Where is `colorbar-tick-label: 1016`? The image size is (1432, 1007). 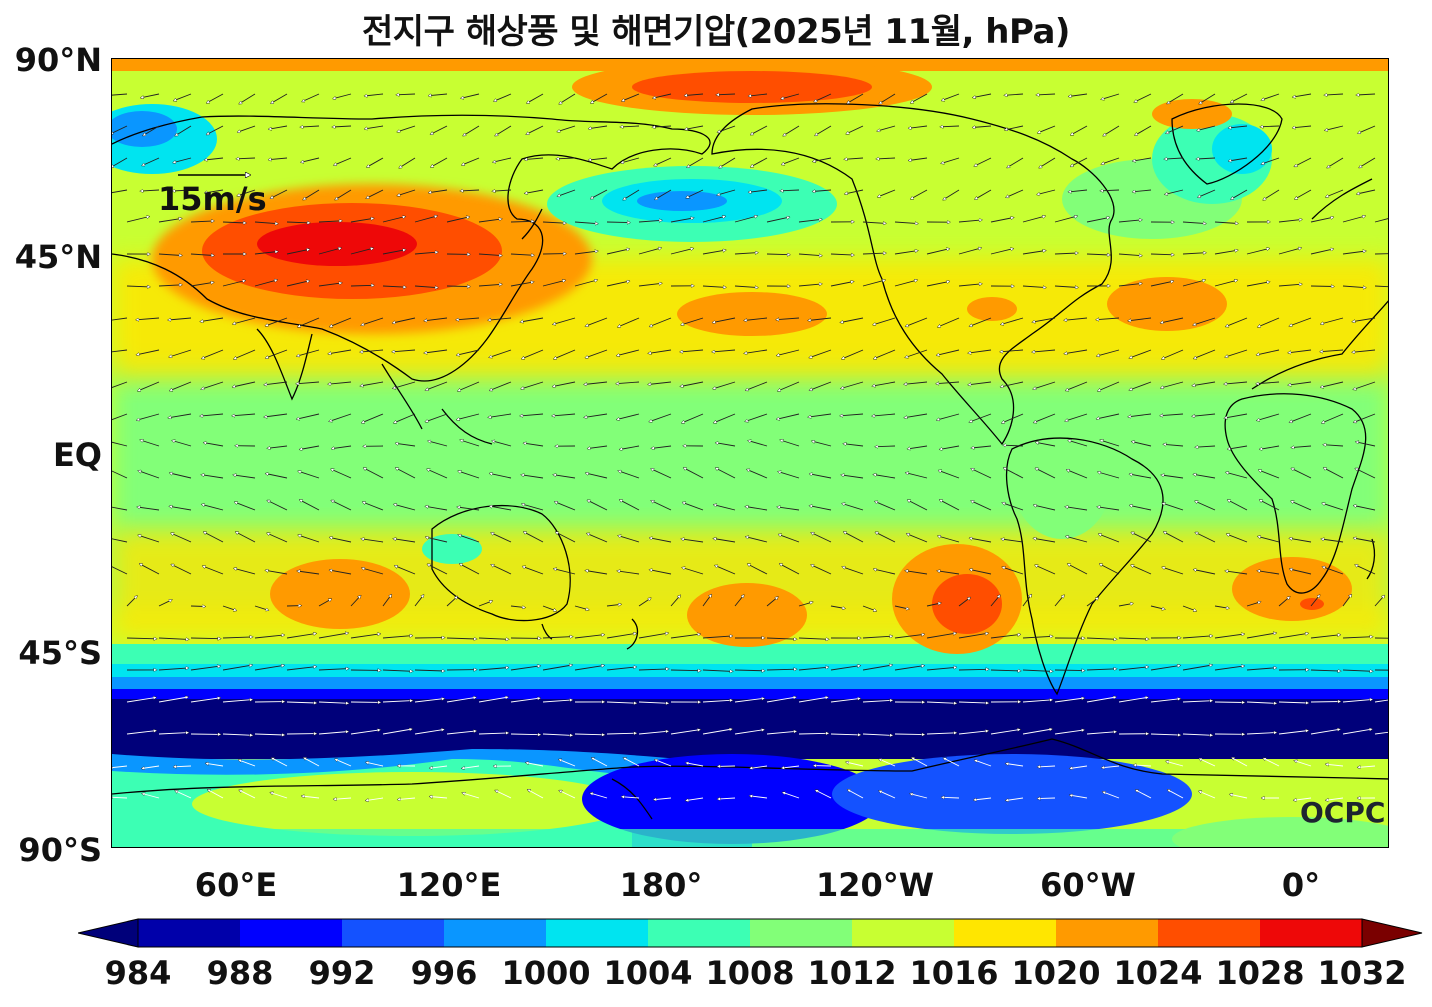 colorbar-tick-label: 1016 is located at coordinates (954, 973).